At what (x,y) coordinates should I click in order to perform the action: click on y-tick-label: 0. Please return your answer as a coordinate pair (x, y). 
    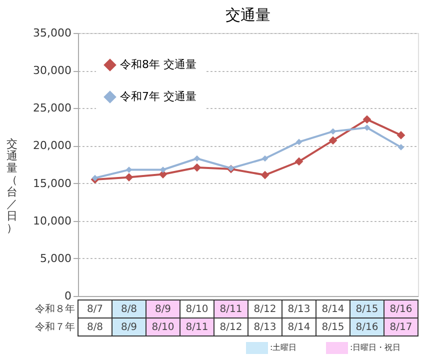
    Looking at the image, I should click on (68, 296).